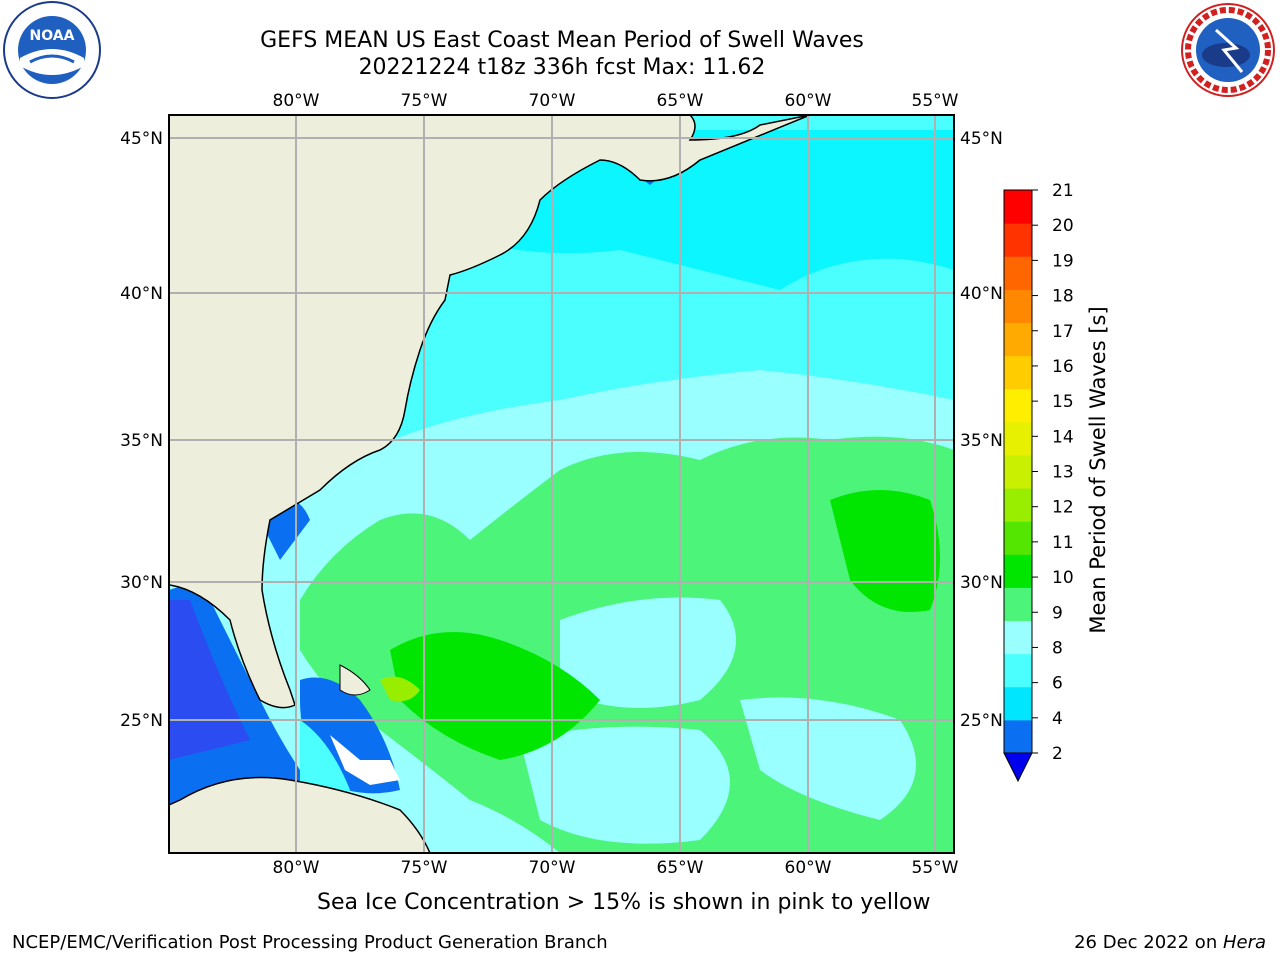 Image resolution: width=1280 pixels, height=960 pixels. I want to click on colorbar-tick-label: 6, so click(1057, 684).